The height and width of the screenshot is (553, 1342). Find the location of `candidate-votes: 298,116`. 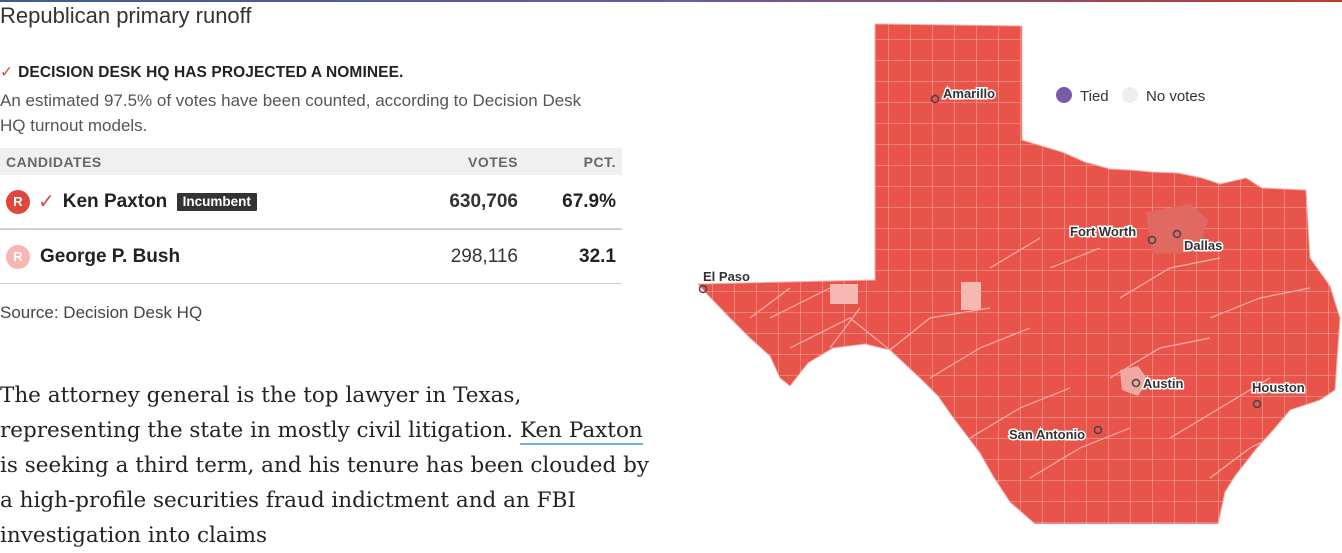

candidate-votes: 298,116 is located at coordinates (438, 256).